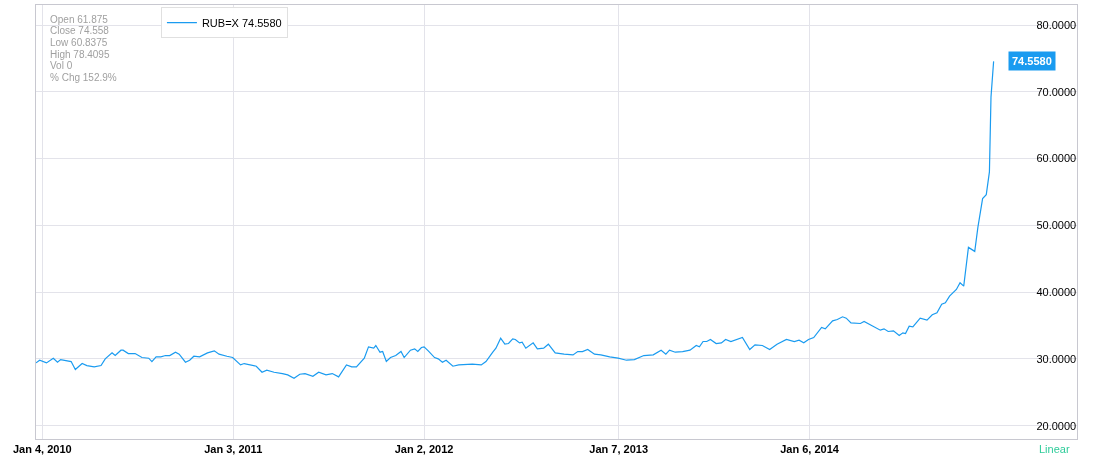  Describe the element at coordinates (83, 77) in the screenshot. I see `annotation: % Chg 152.9%` at that location.